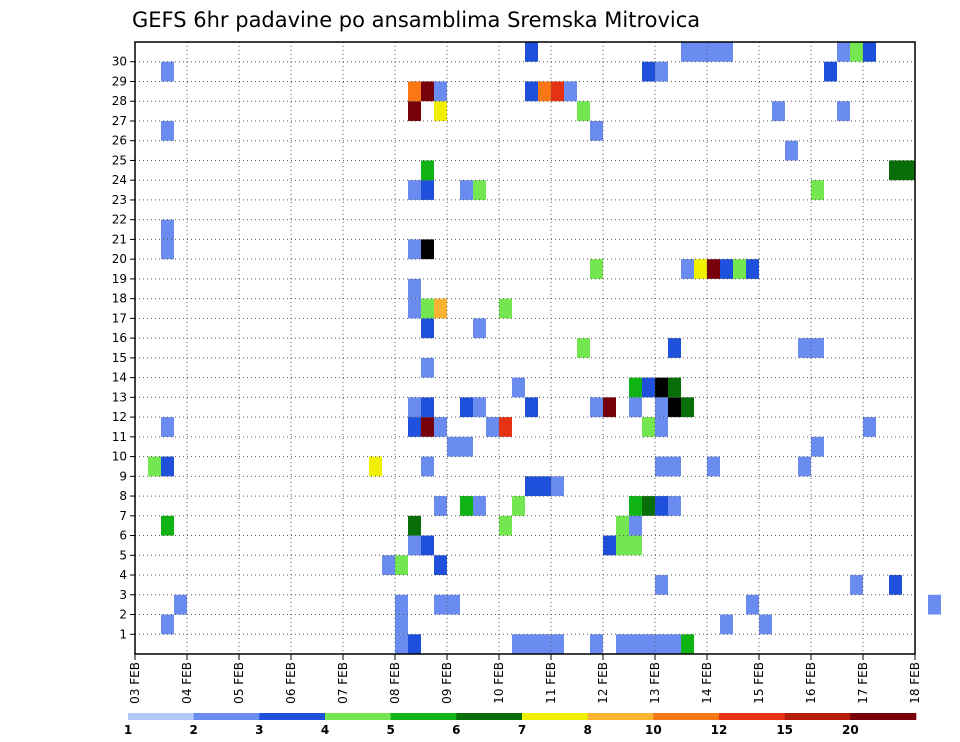 This screenshot has height=742, width=960. Describe the element at coordinates (653, 730) in the screenshot. I see `colorbar-label: 10` at that location.